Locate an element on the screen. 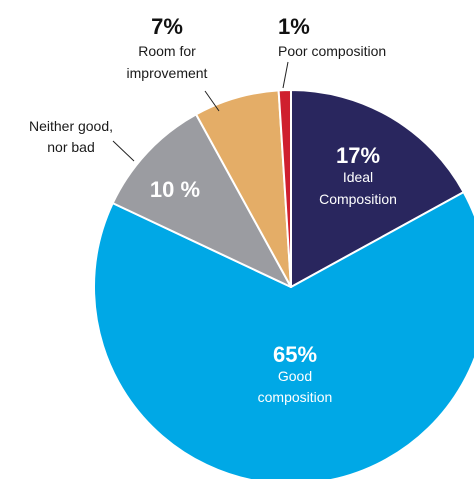 This screenshot has width=474, height=484. leader-line-poor is located at coordinates (285, 75).